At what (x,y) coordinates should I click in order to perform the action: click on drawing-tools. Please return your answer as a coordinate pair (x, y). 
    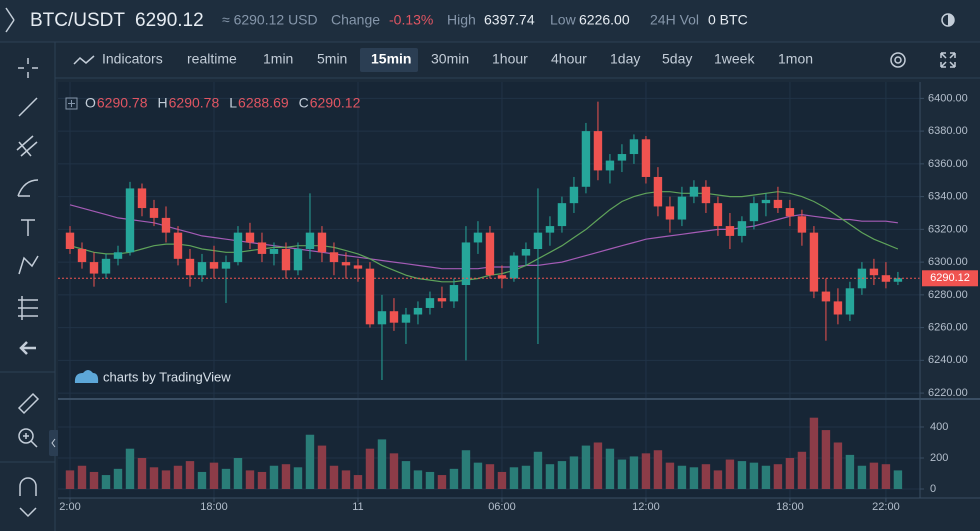
    Looking at the image, I should click on (29, 288).